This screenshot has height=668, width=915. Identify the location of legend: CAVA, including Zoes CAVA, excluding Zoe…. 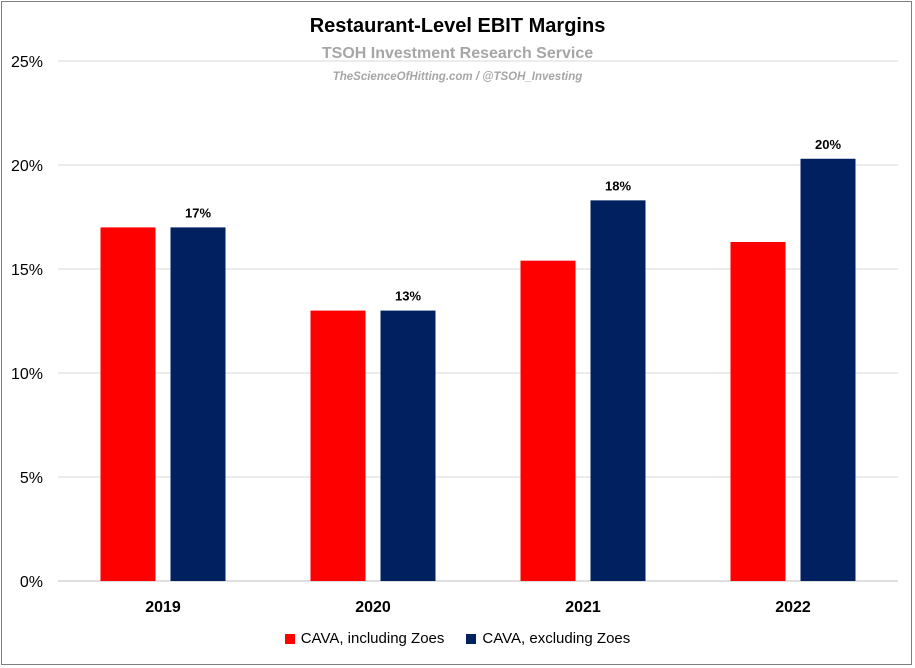
(457, 638).